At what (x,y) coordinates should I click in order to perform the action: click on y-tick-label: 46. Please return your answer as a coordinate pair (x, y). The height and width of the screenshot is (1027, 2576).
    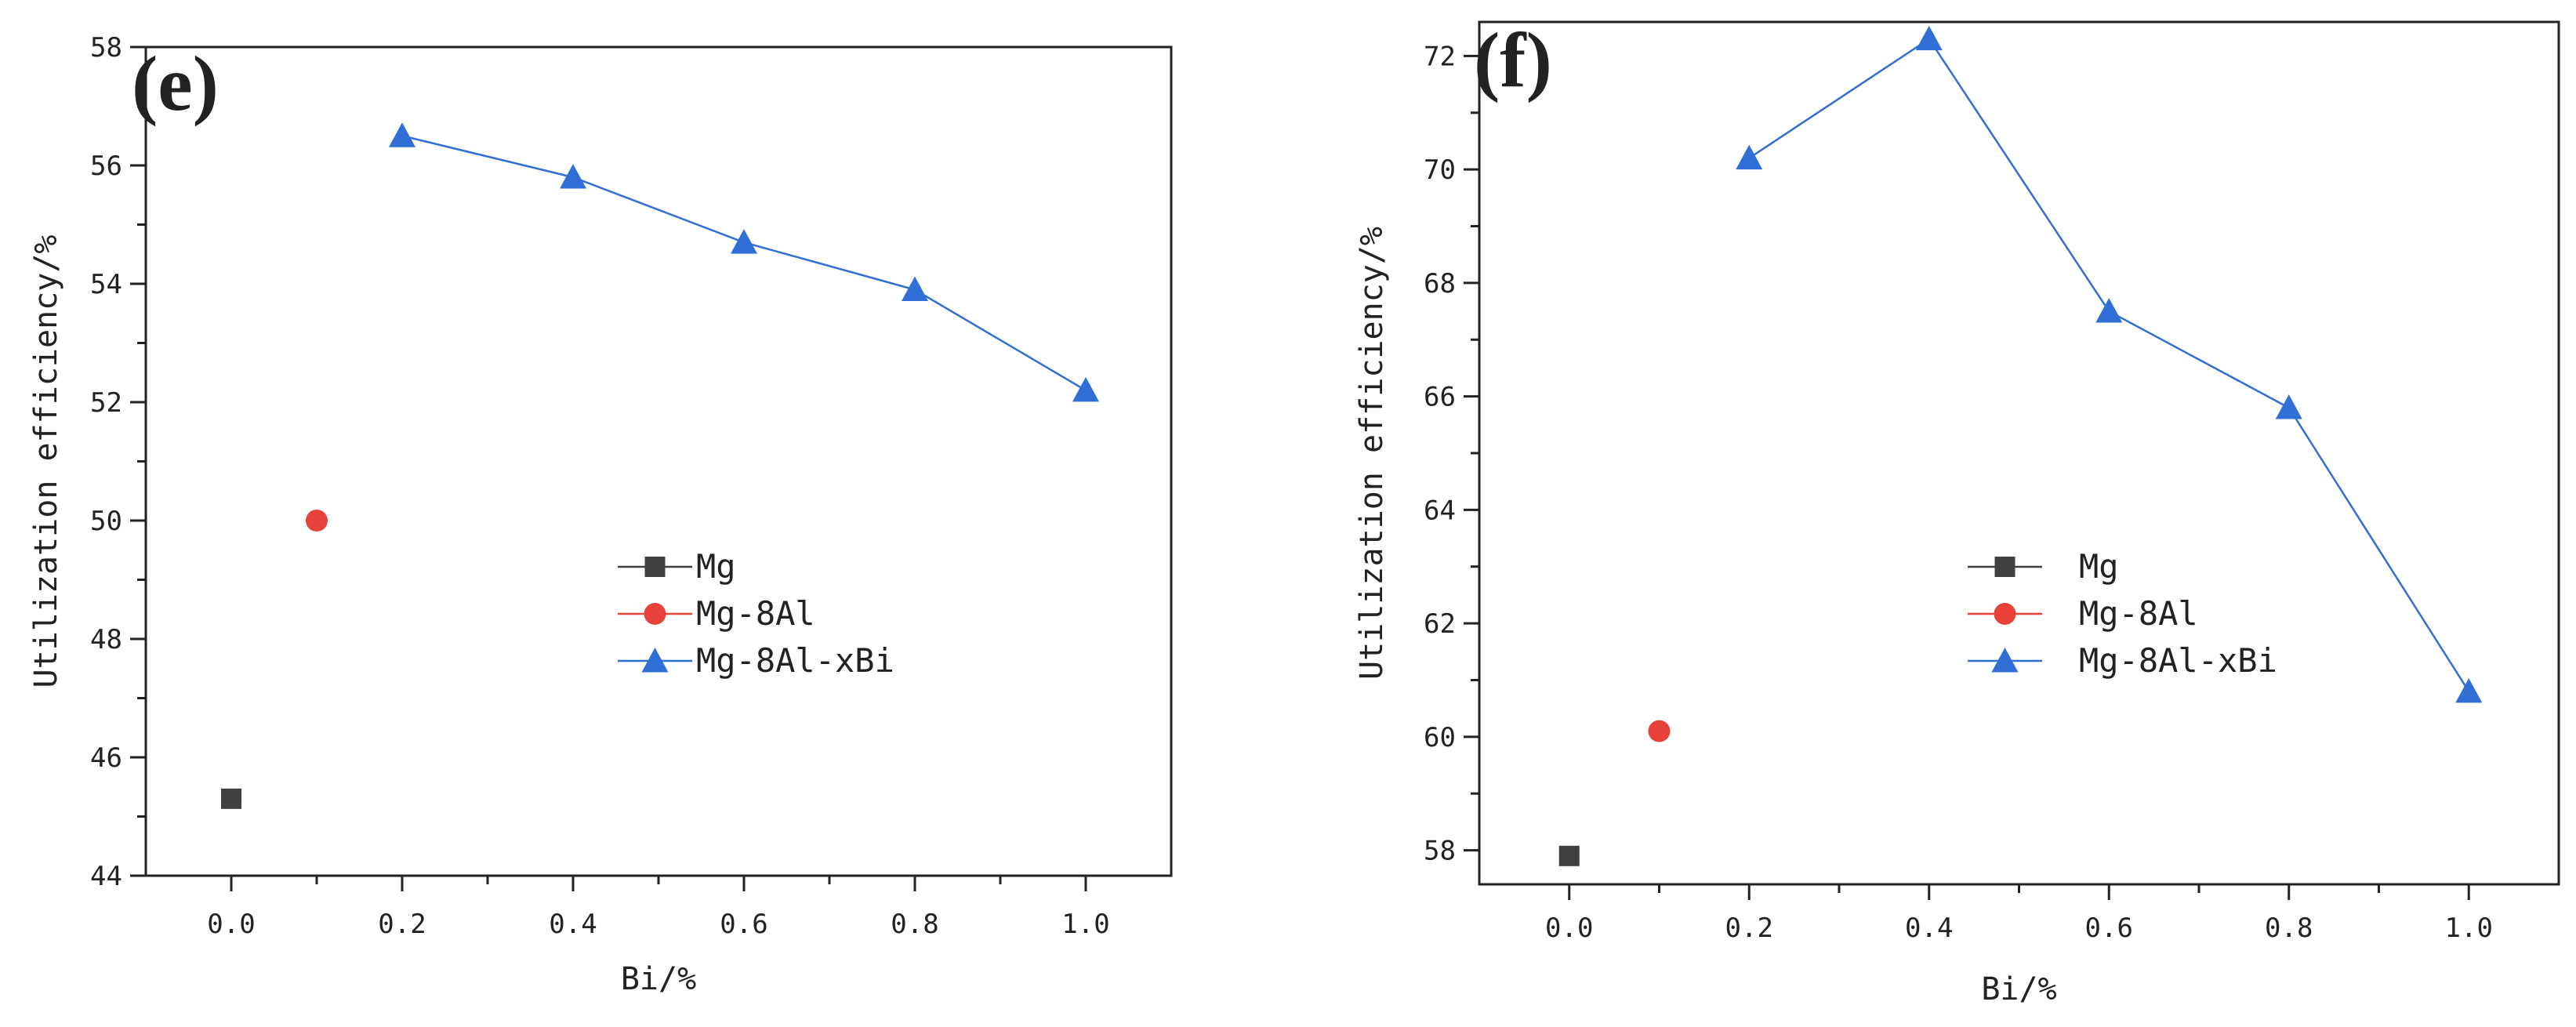
    Looking at the image, I should click on (106, 758).